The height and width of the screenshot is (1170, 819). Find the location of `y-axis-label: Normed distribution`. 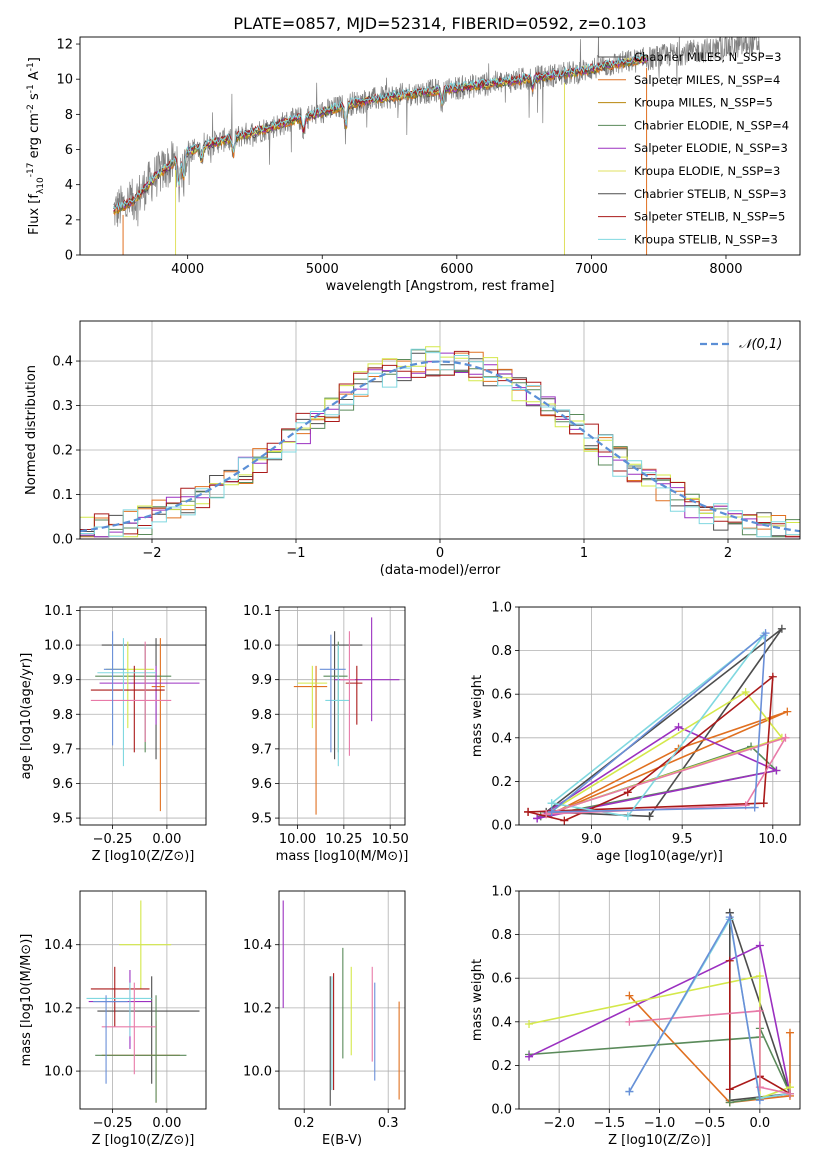

y-axis-label: Normed distribution is located at coordinates (31, 430).